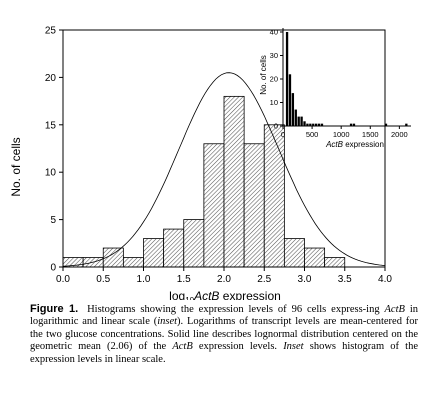  Describe the element at coordinates (394, 309) in the screenshot. I see `caption-gene-1: ActB` at that location.